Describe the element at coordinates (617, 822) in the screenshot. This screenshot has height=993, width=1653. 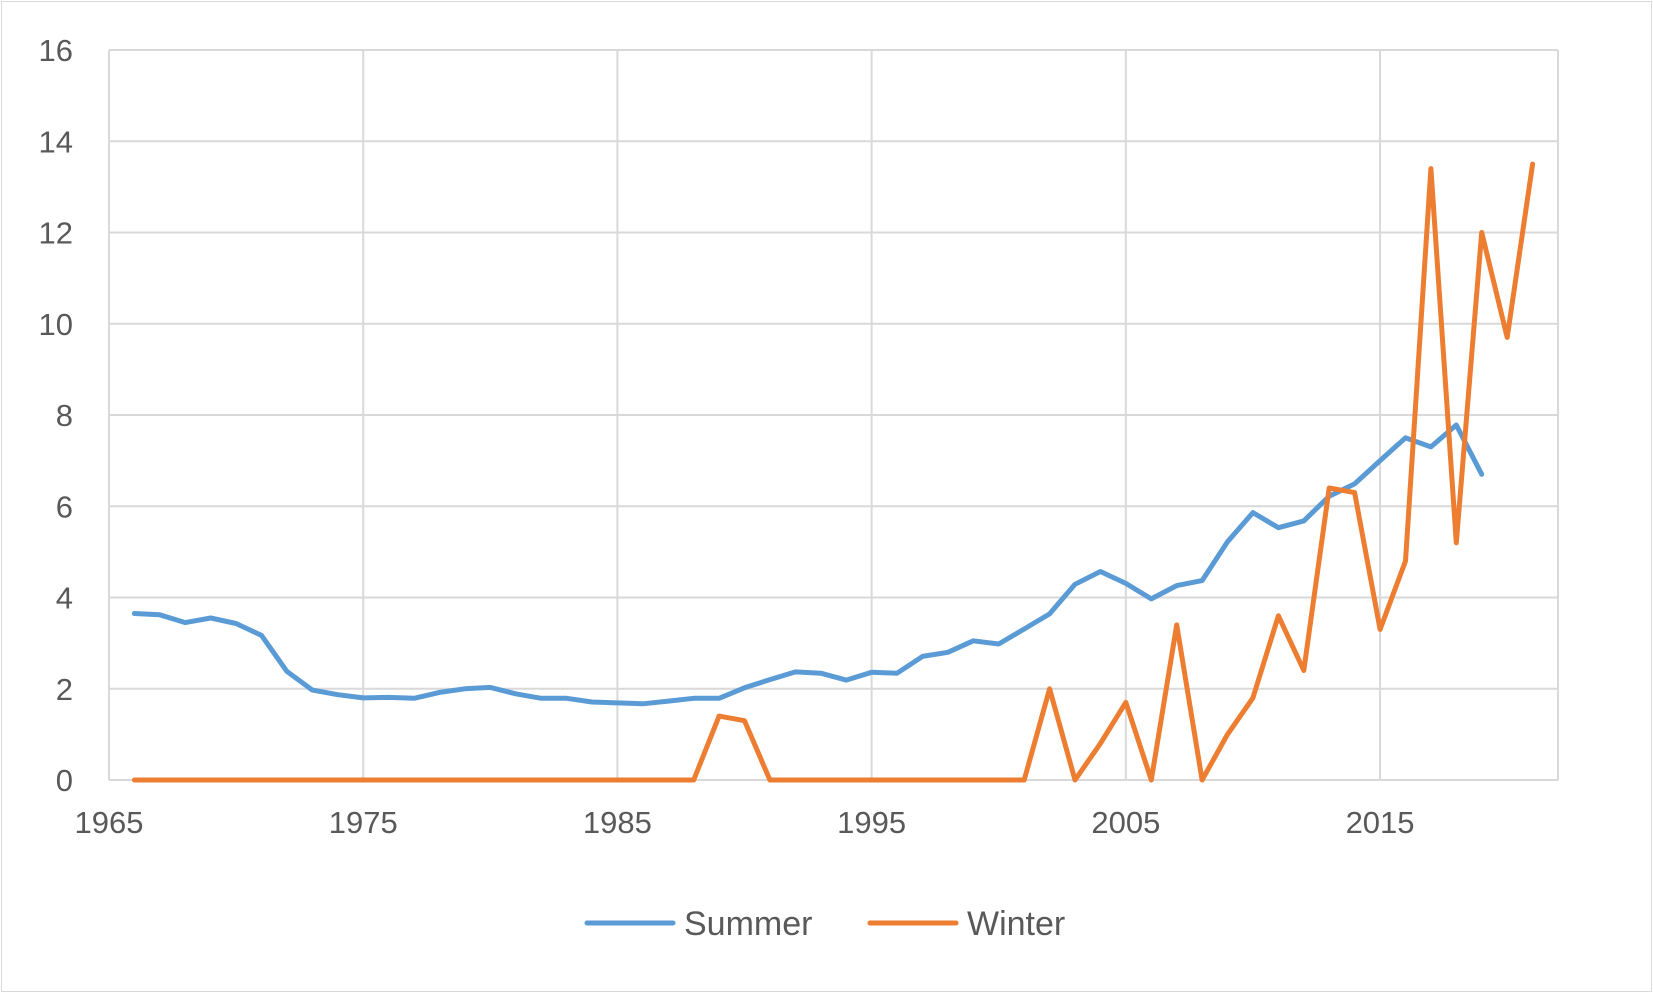
I see `x-tick-label: 1985` at that location.